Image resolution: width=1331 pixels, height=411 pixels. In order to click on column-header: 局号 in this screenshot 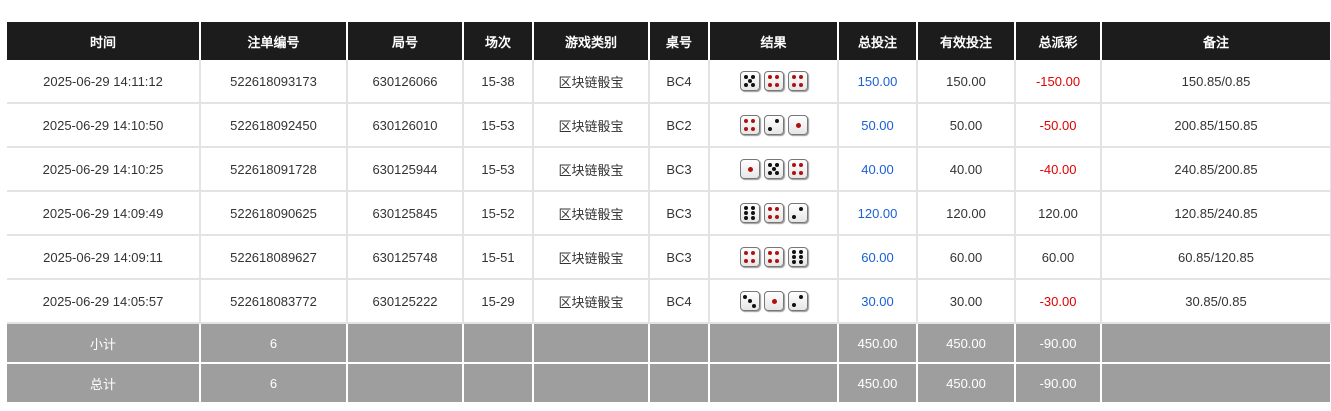, I will do `click(405, 41)`.